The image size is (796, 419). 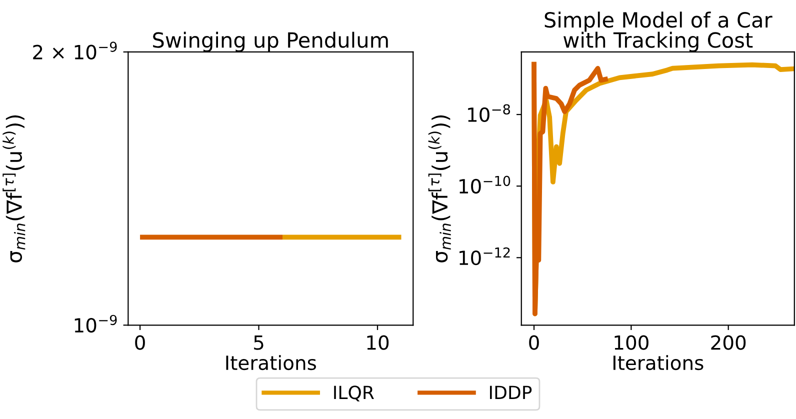 I want to click on x-tick-label: 5, so click(x=259, y=342).